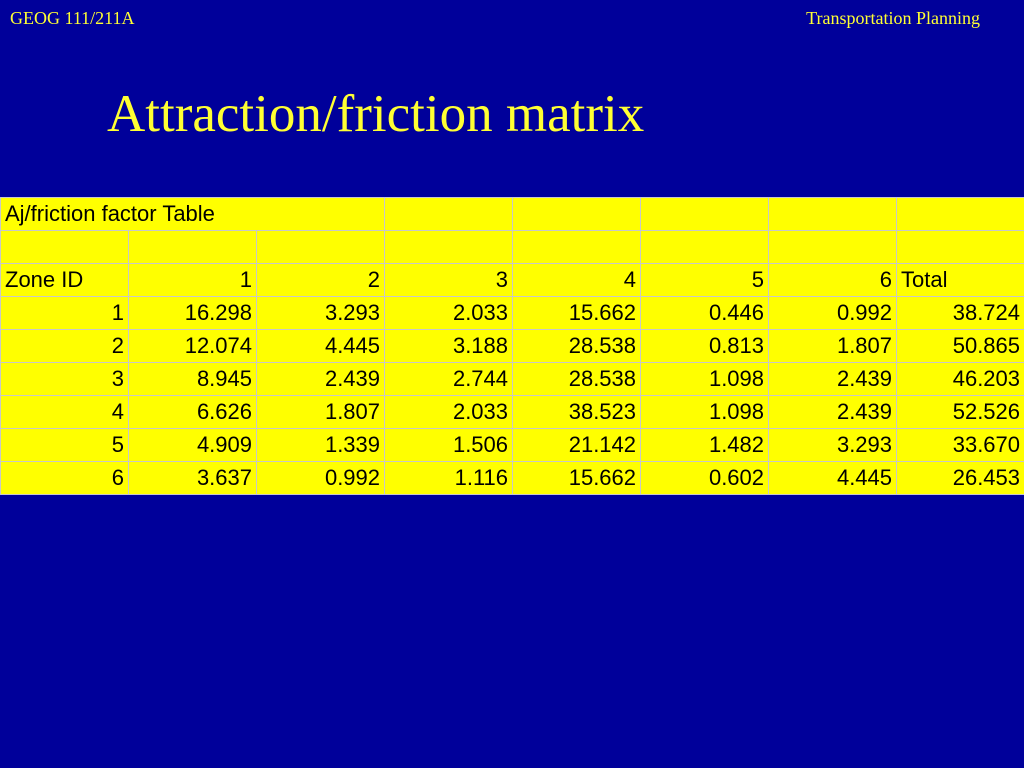 This screenshot has height=768, width=1024. I want to click on caption-row: Aj/friction factor Table, so click(512, 214).